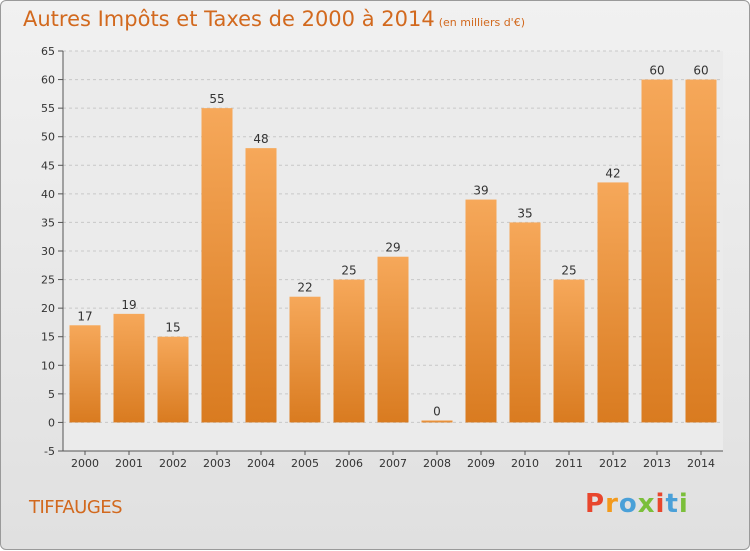 The image size is (750, 551). Describe the element at coordinates (595, 504) in the screenshot. I see `logo-letter: P` at that location.